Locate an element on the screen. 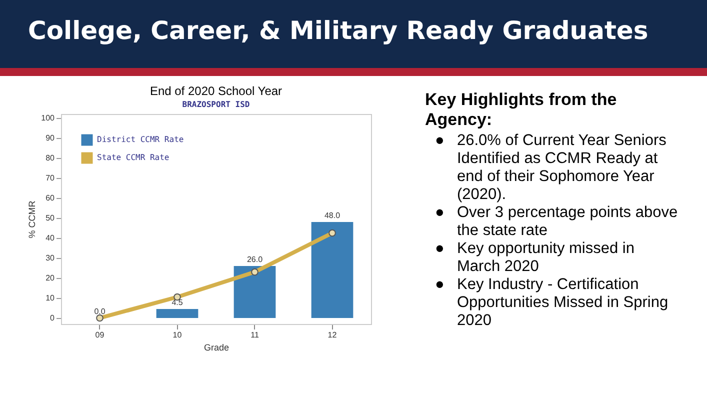 The width and height of the screenshot is (707, 400). data-label: 48.0 is located at coordinates (332, 215).